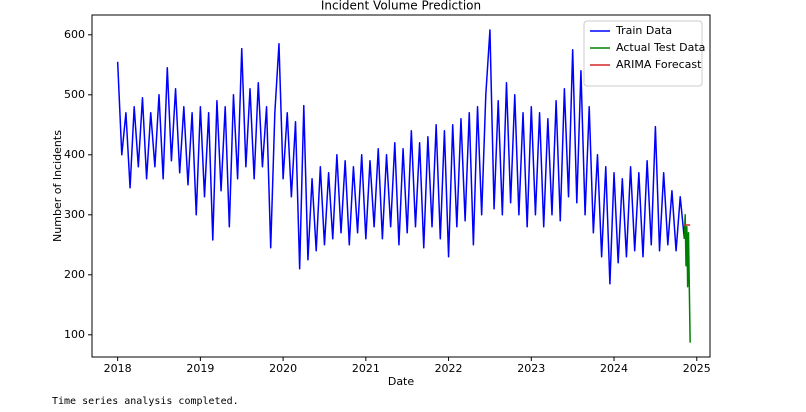 The height and width of the screenshot is (412, 806). What do you see at coordinates (74, 334) in the screenshot?
I see `y-tick-label: 100` at bounding box center [74, 334].